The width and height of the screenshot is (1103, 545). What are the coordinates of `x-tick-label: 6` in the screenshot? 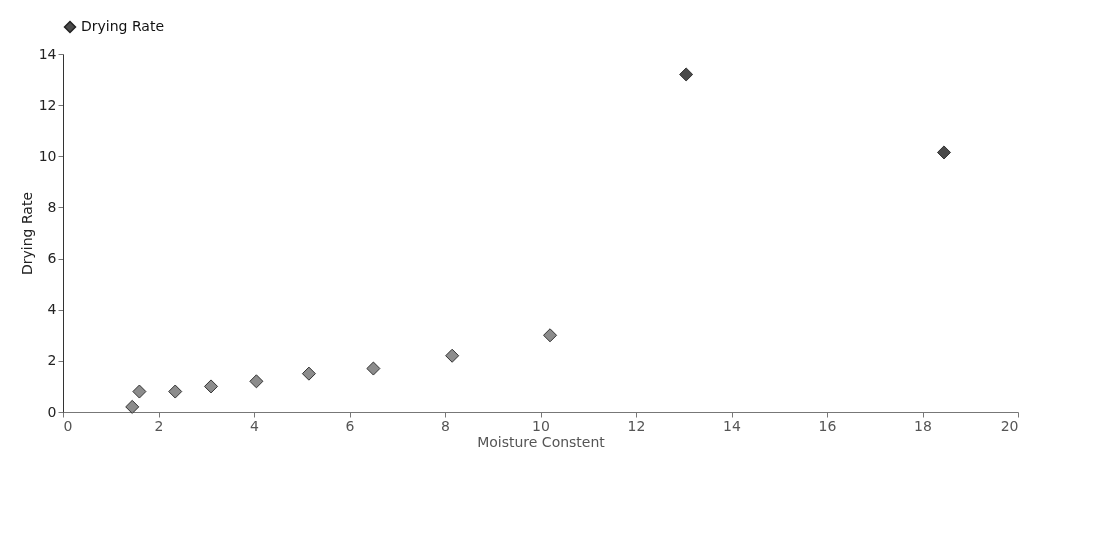 It's located at (350, 425).